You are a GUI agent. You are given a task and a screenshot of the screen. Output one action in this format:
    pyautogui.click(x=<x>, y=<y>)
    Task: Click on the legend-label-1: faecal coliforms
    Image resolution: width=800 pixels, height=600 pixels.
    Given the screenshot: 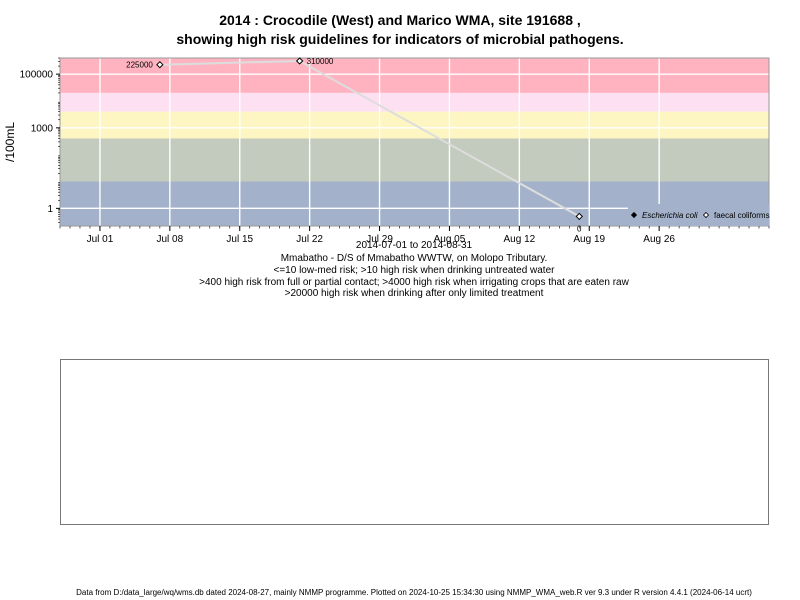 What is the action you would take?
    pyautogui.click(x=742, y=215)
    